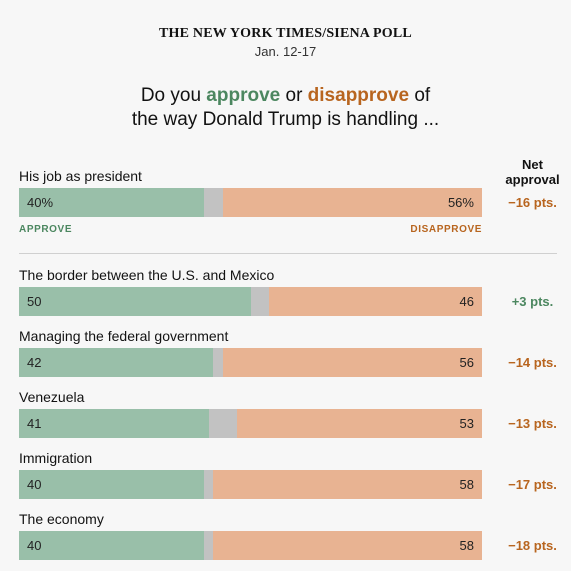 Image resolution: width=571 pixels, height=571 pixels. What do you see at coordinates (56, 458) in the screenshot?
I see `row-label: Immigration` at bounding box center [56, 458].